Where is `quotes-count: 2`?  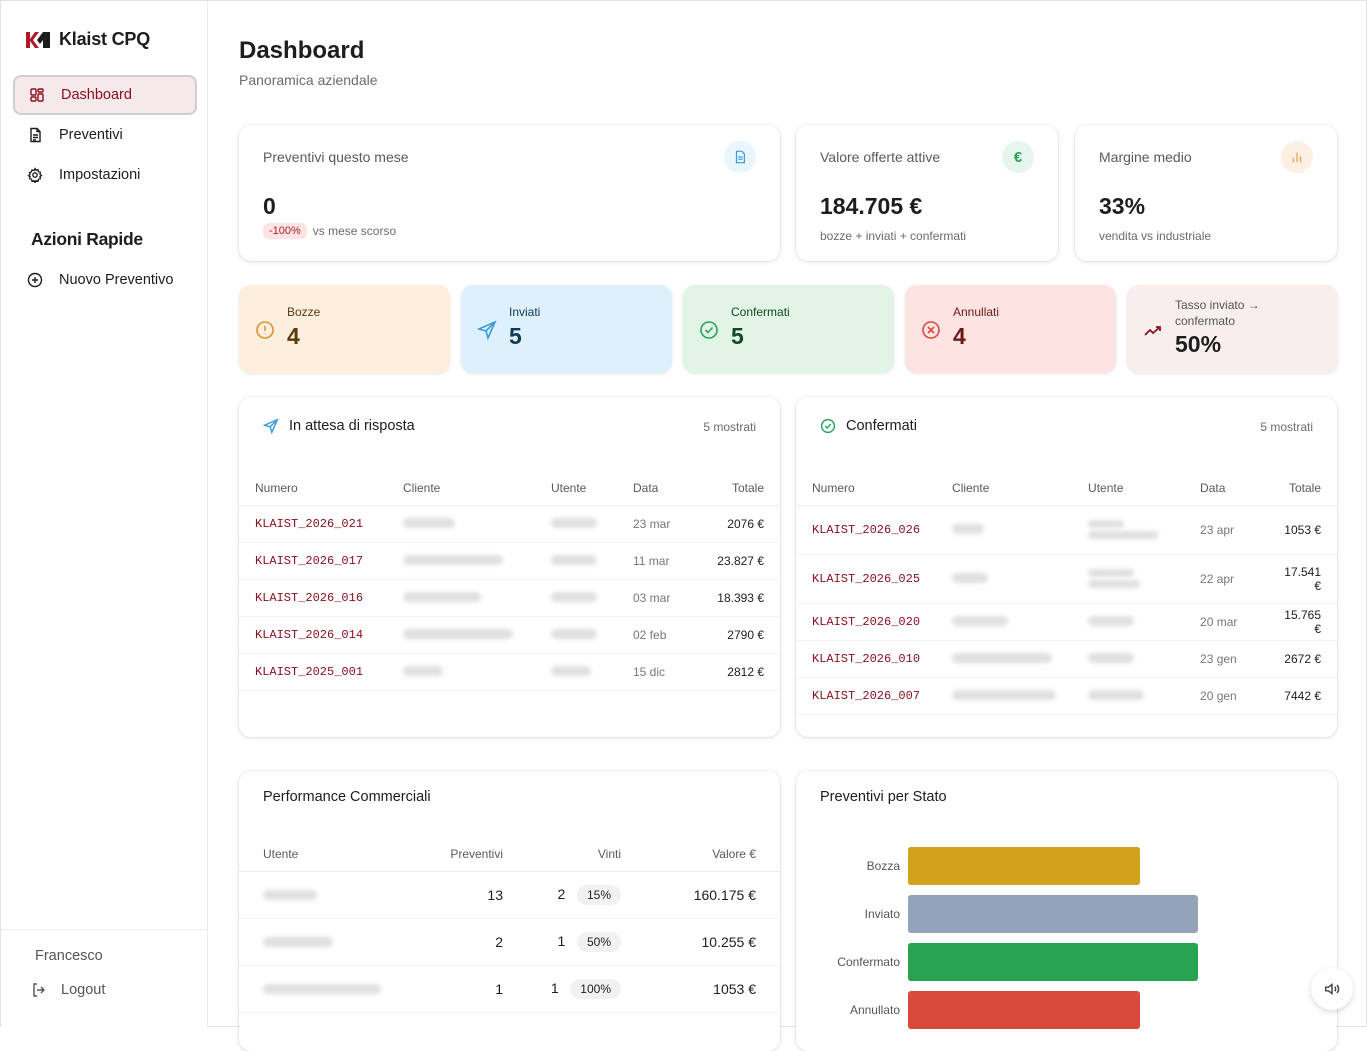 quotes-count: 2 is located at coordinates (464, 942).